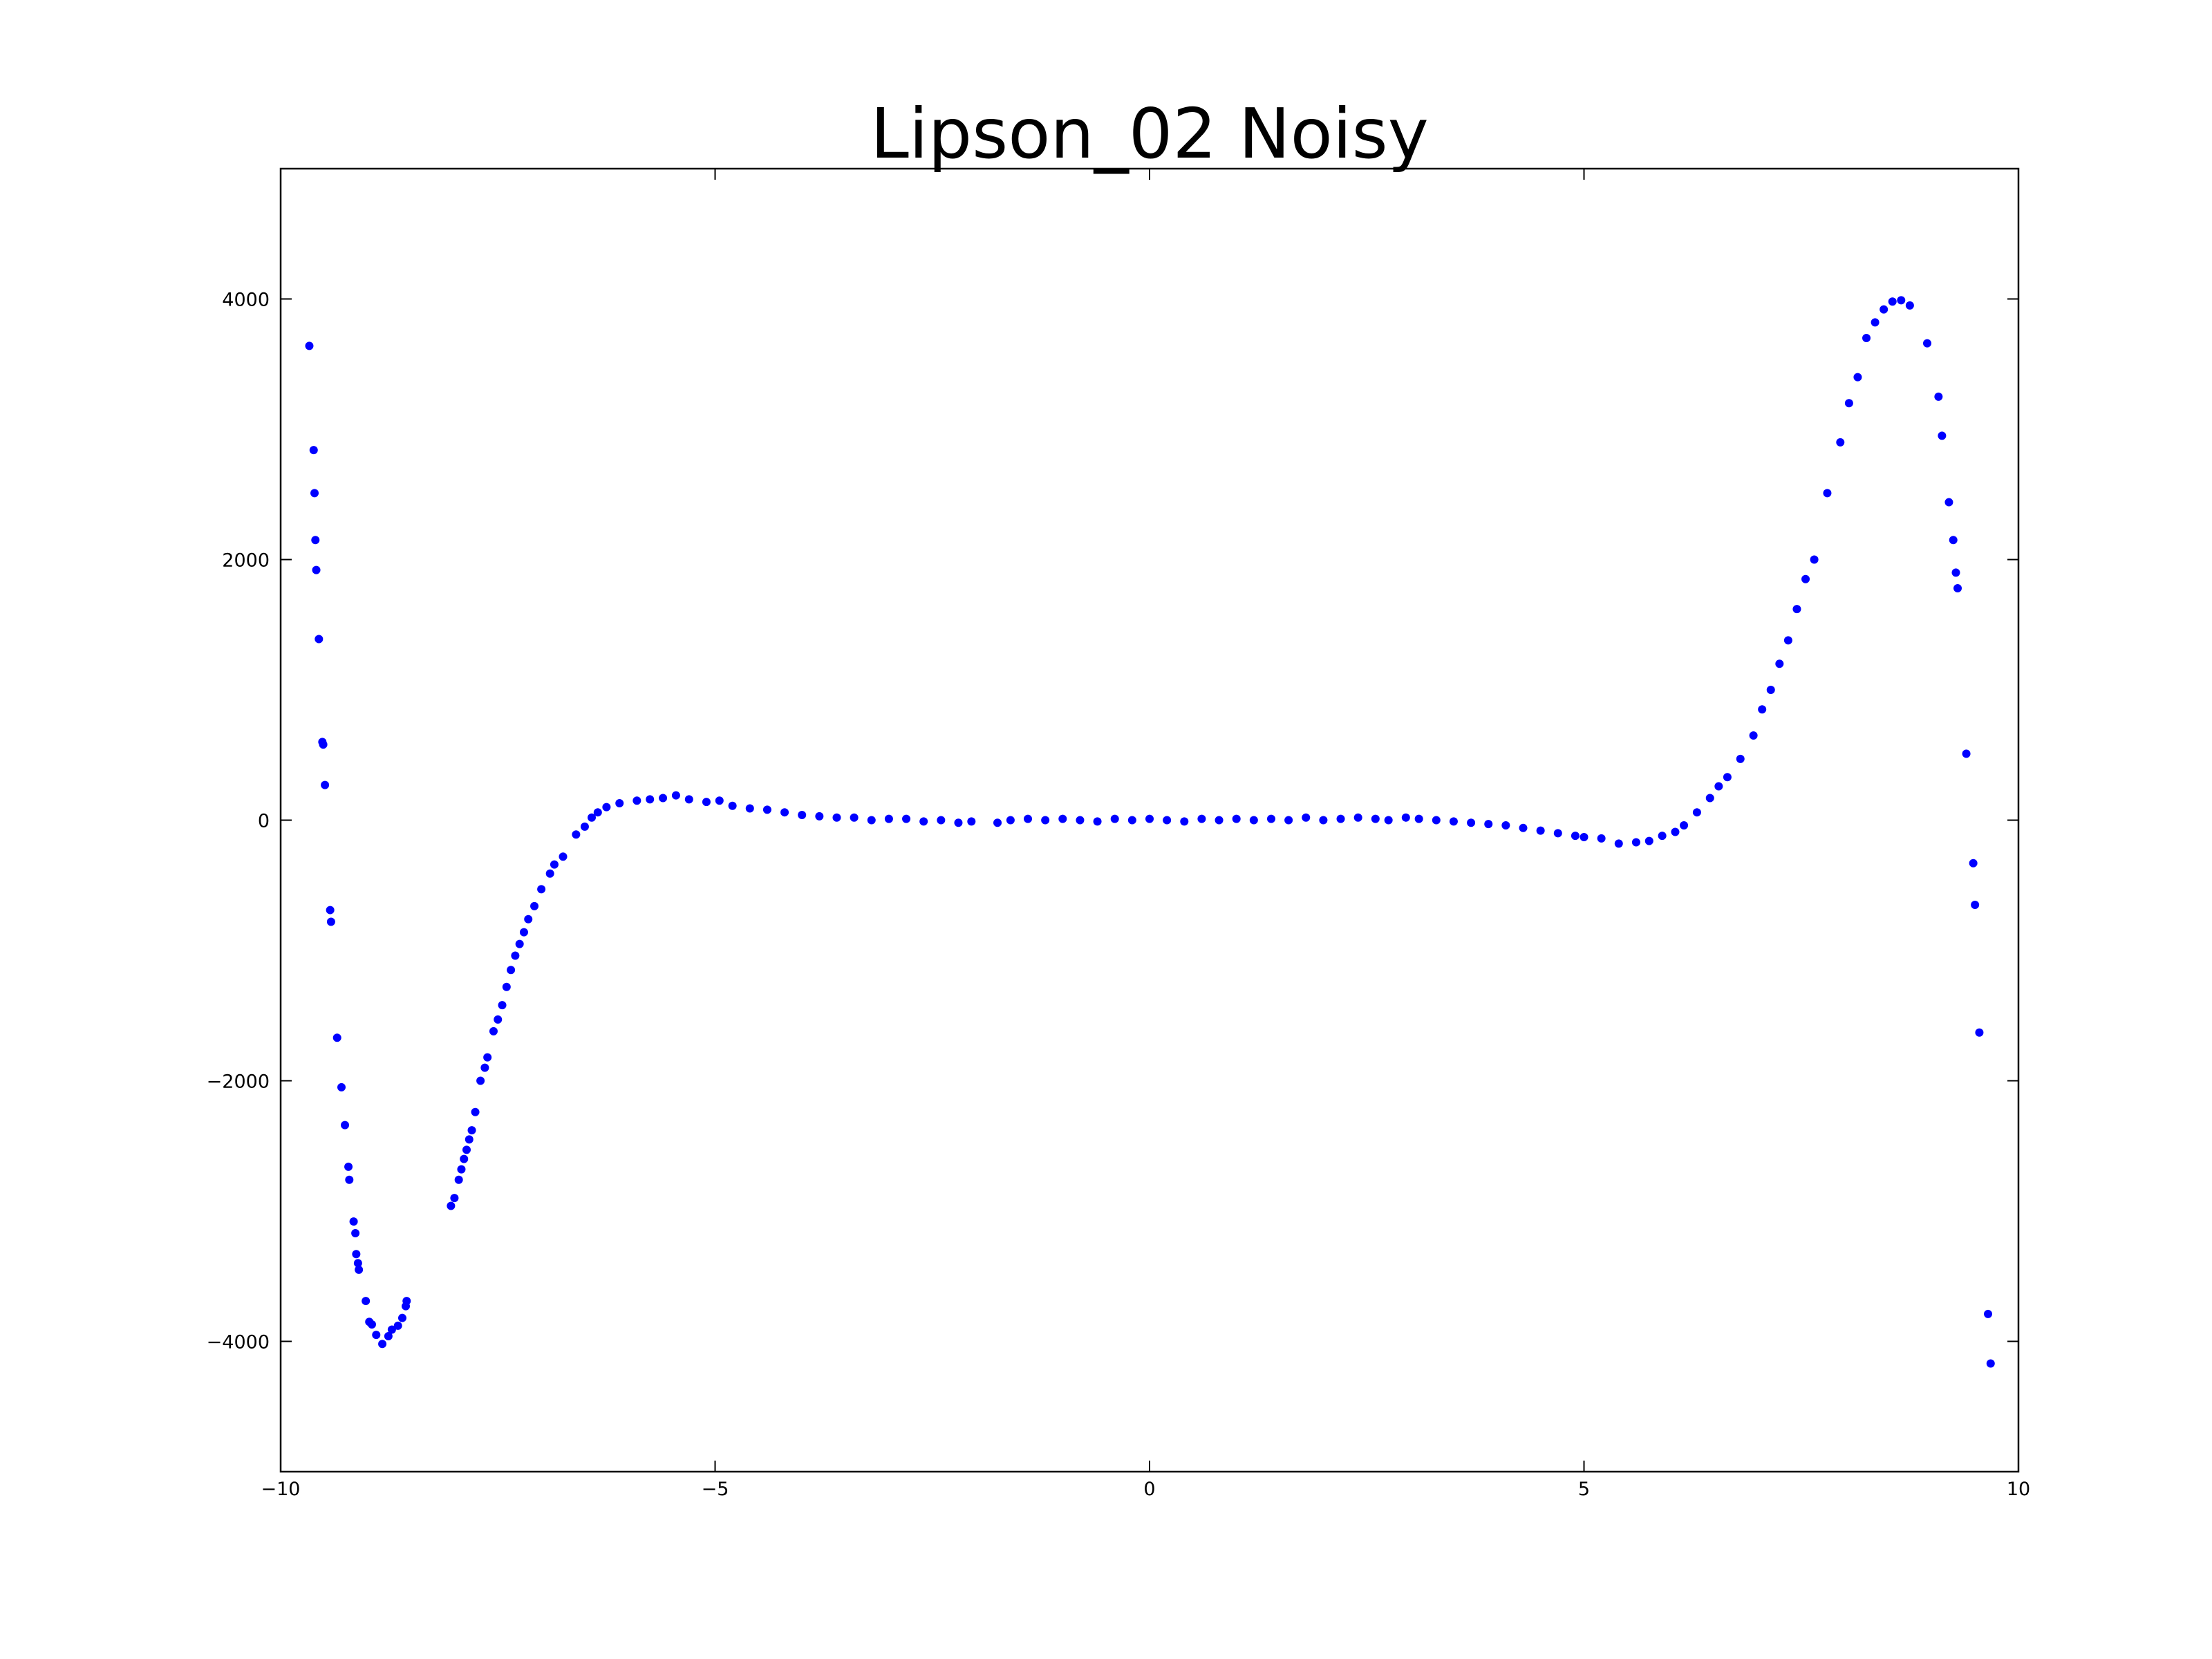  I want to click on y-tick-label: −4000, so click(239, 1342).